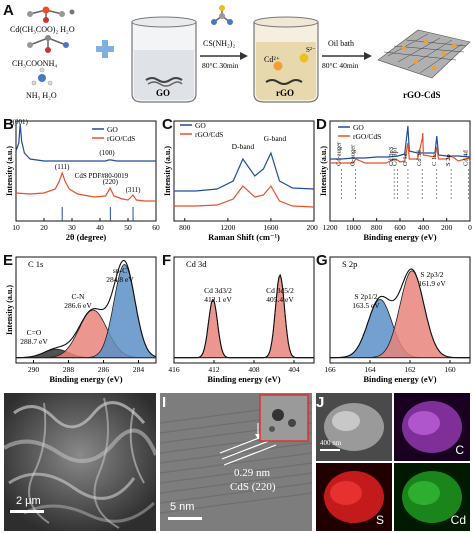 The width and height of the screenshot is (474, 533). I want to click on x-tick-label: 30, so click(72, 227).